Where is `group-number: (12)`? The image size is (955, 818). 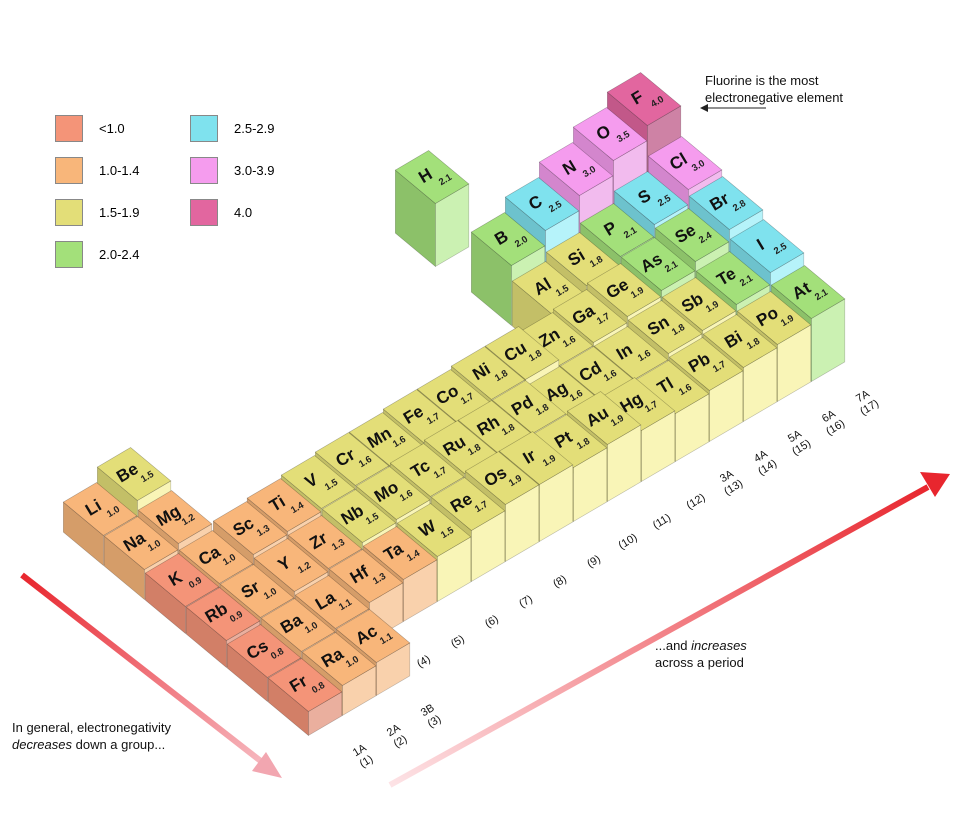 group-number: (12) is located at coordinates (695, 502).